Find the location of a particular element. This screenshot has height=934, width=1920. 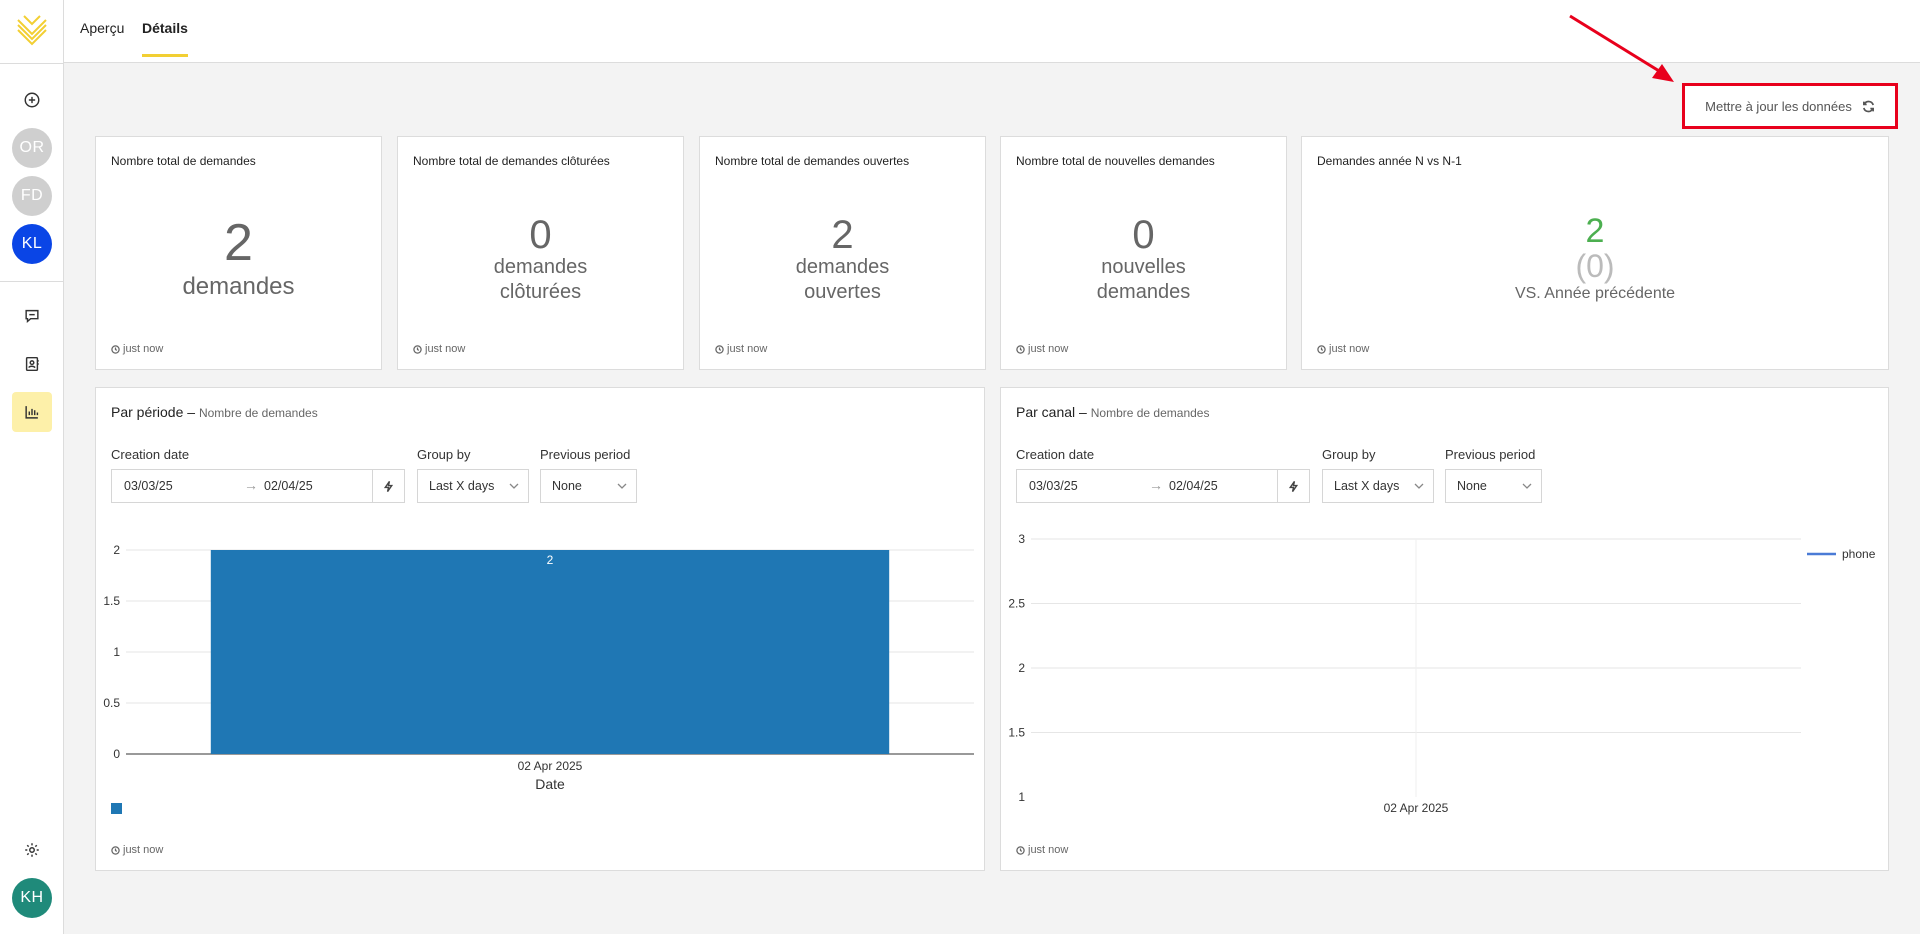

kpi-title: Nombre total de demandes ouvertes is located at coordinates (812, 161).